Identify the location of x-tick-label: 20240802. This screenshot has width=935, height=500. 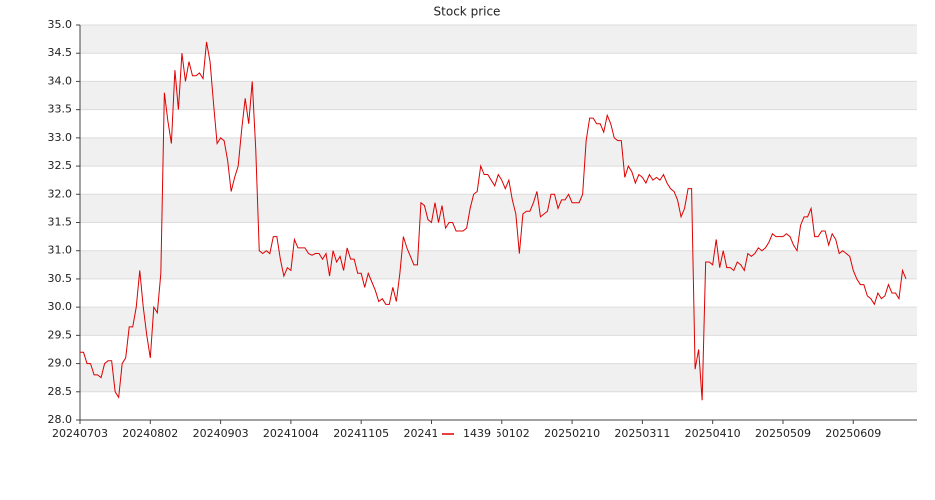
(150, 433).